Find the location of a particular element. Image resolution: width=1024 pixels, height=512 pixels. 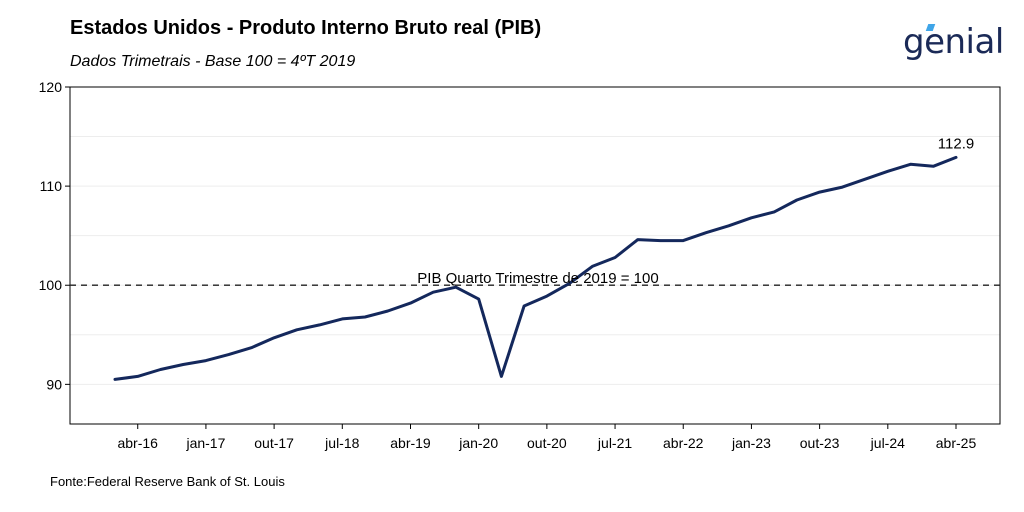

x-tick-label: abr-16 is located at coordinates (137, 443).